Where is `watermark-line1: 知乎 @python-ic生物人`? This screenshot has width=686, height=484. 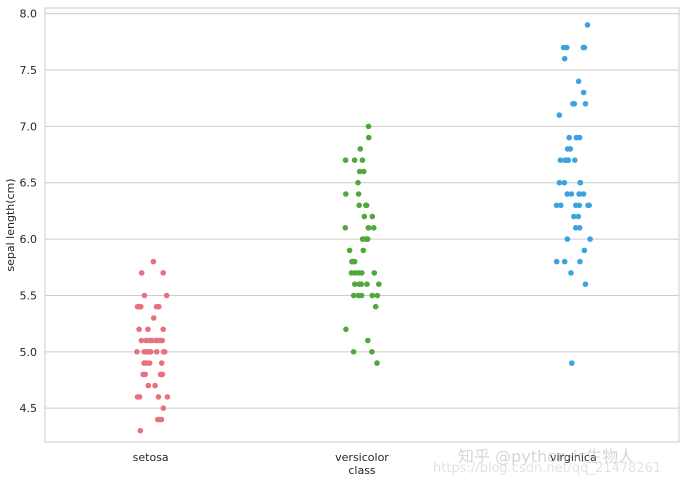
watermark-line1: 知乎 @python-ic生物人 is located at coordinates (546, 456).